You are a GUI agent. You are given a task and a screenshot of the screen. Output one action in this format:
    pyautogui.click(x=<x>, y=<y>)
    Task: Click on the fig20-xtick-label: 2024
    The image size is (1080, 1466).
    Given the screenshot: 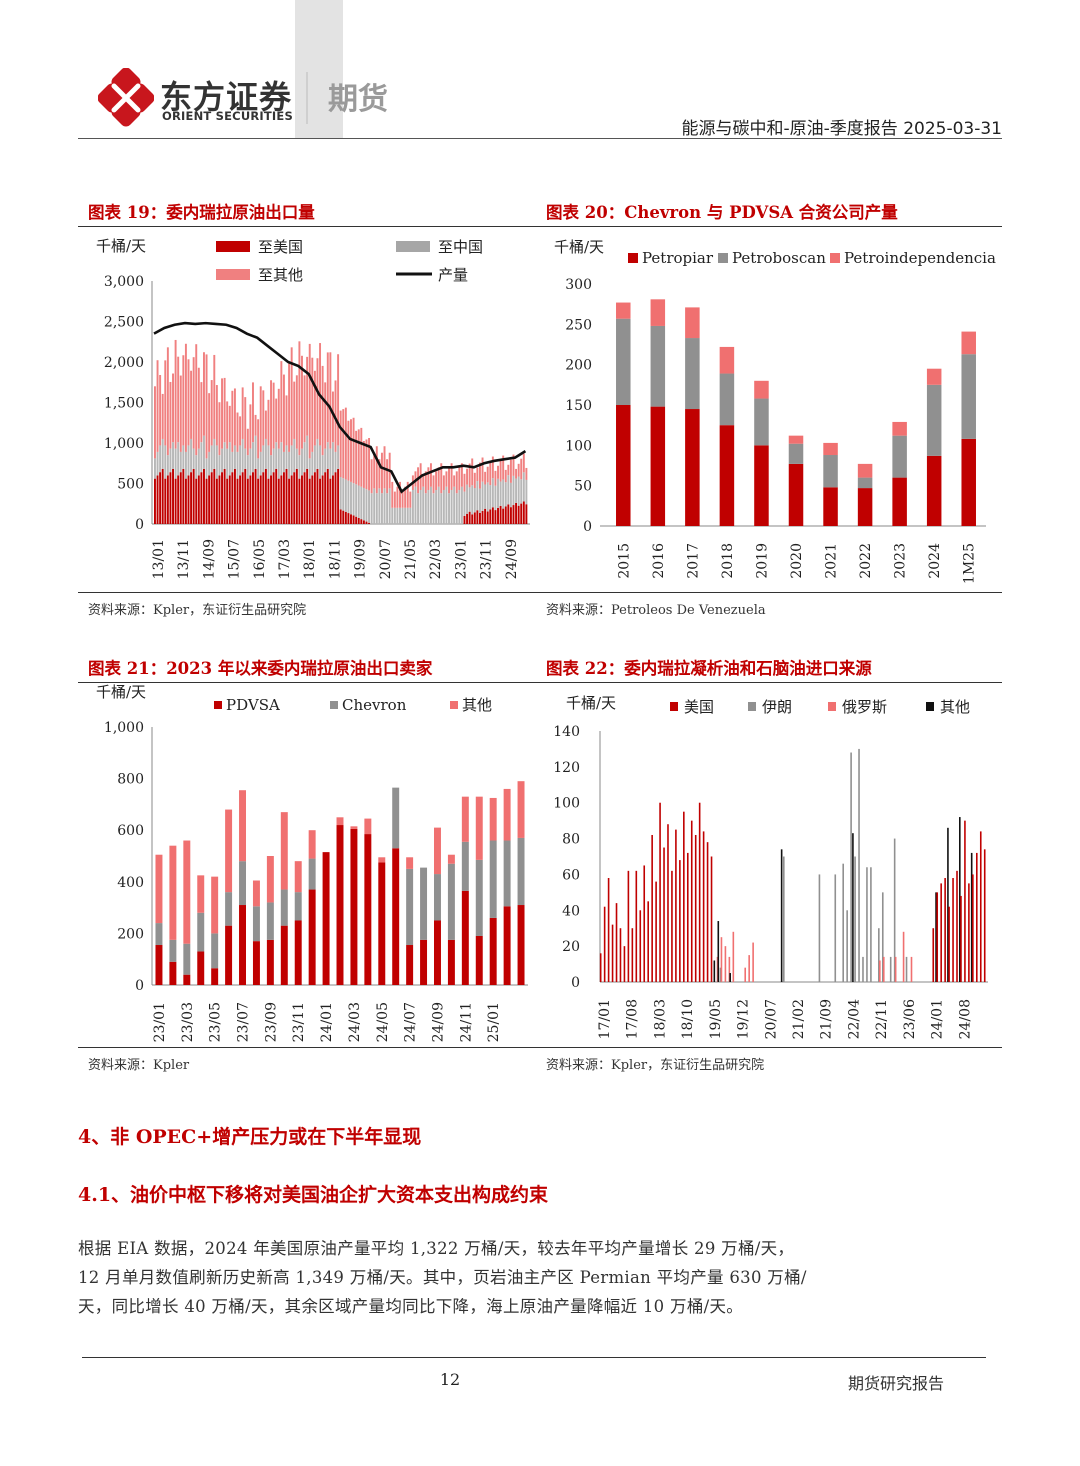 What is the action you would take?
    pyautogui.click(x=935, y=561)
    